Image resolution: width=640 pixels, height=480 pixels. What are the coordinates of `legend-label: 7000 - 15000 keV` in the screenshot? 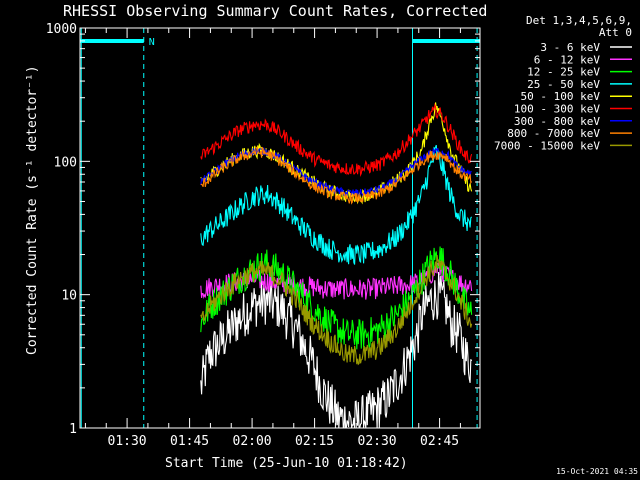 It's located at (547, 145).